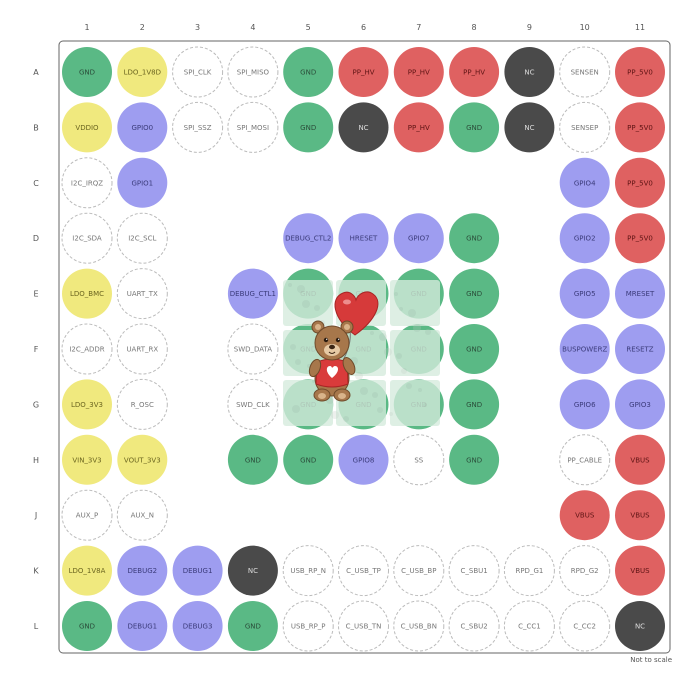 This screenshot has height=700, width=700. Describe the element at coordinates (36, 460) in the screenshot. I see `row-label: H` at that location.